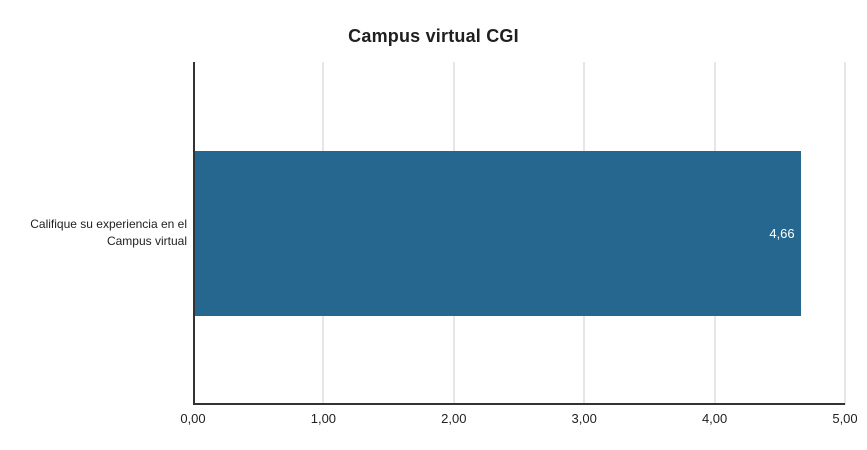  Describe the element at coordinates (845, 233) in the screenshot. I see `gridline` at that location.